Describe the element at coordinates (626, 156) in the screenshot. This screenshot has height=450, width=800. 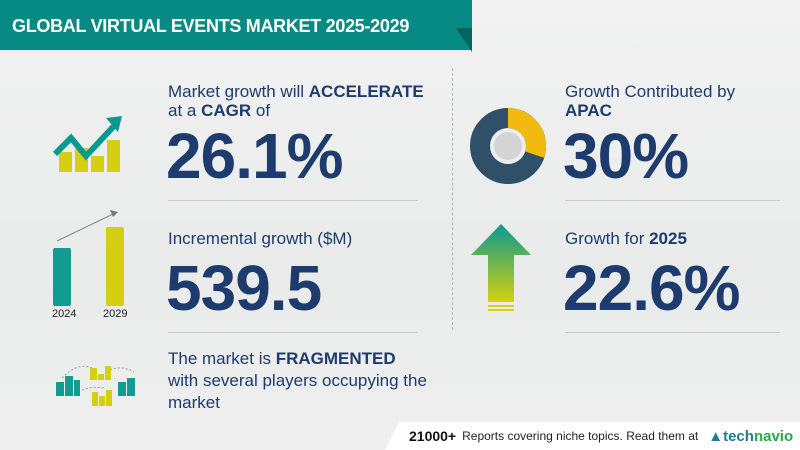
I see `region-value: 30%` at that location.